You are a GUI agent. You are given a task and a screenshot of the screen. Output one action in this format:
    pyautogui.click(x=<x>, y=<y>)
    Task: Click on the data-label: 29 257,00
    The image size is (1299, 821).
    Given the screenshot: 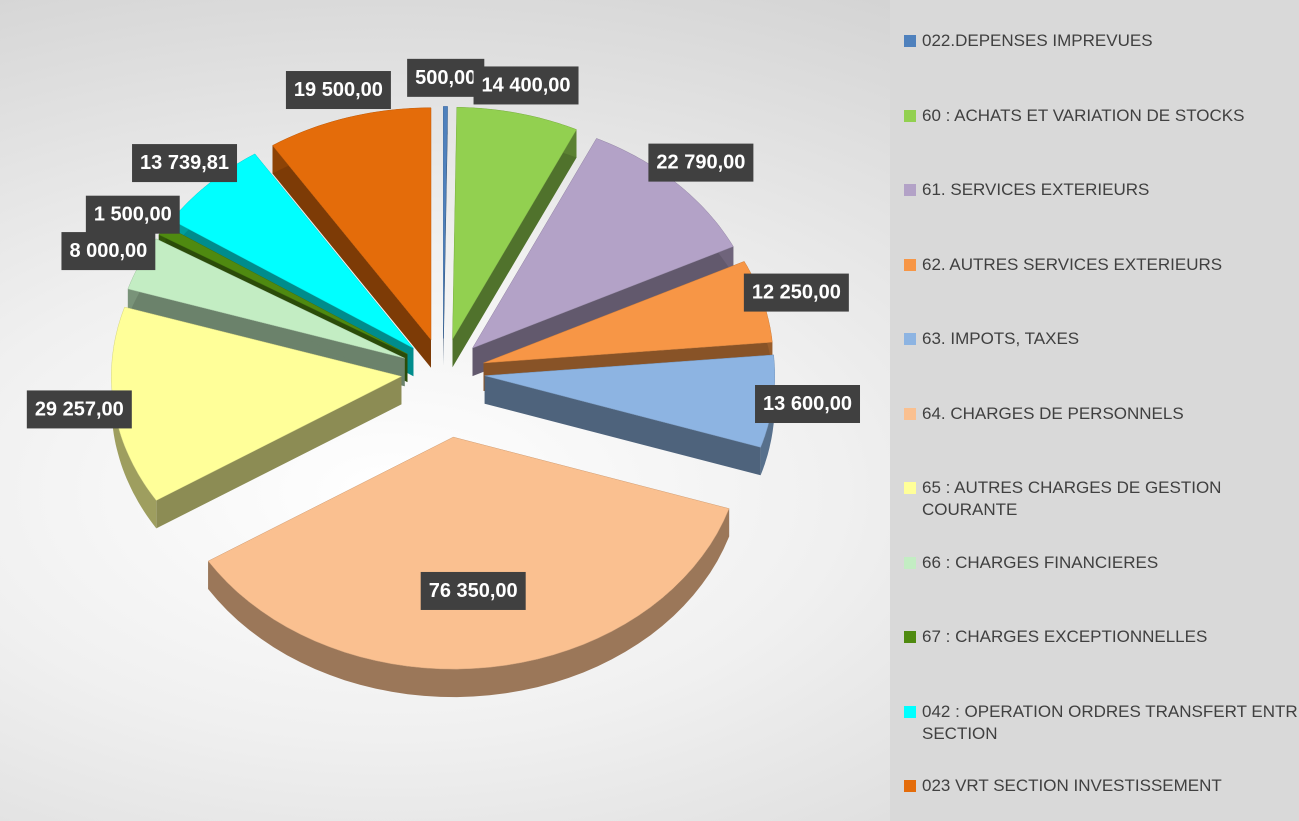 What is the action you would take?
    pyautogui.click(x=79, y=409)
    